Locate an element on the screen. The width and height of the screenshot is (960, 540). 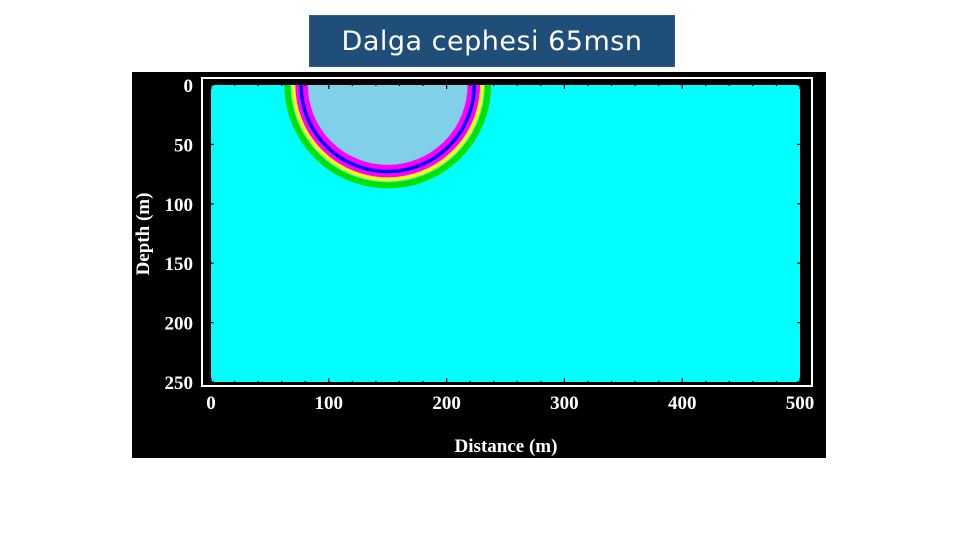
x-tick-label: 300 is located at coordinates (564, 403).